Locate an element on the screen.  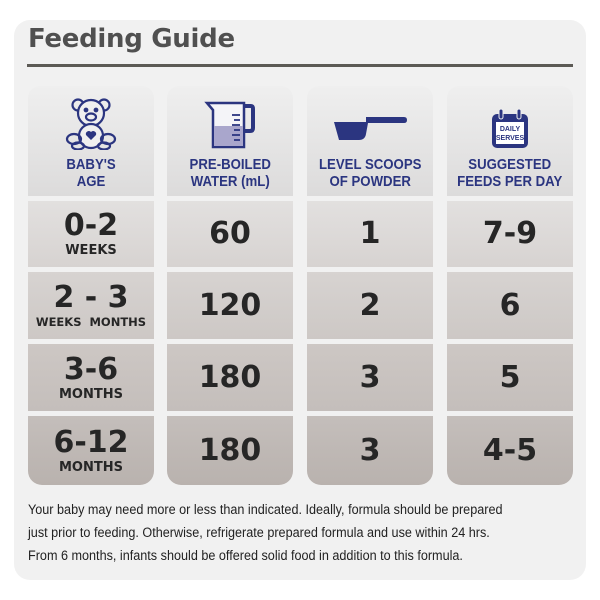
header-label: SUGGESTED FEEDS PER DAY is located at coordinates (510, 173).